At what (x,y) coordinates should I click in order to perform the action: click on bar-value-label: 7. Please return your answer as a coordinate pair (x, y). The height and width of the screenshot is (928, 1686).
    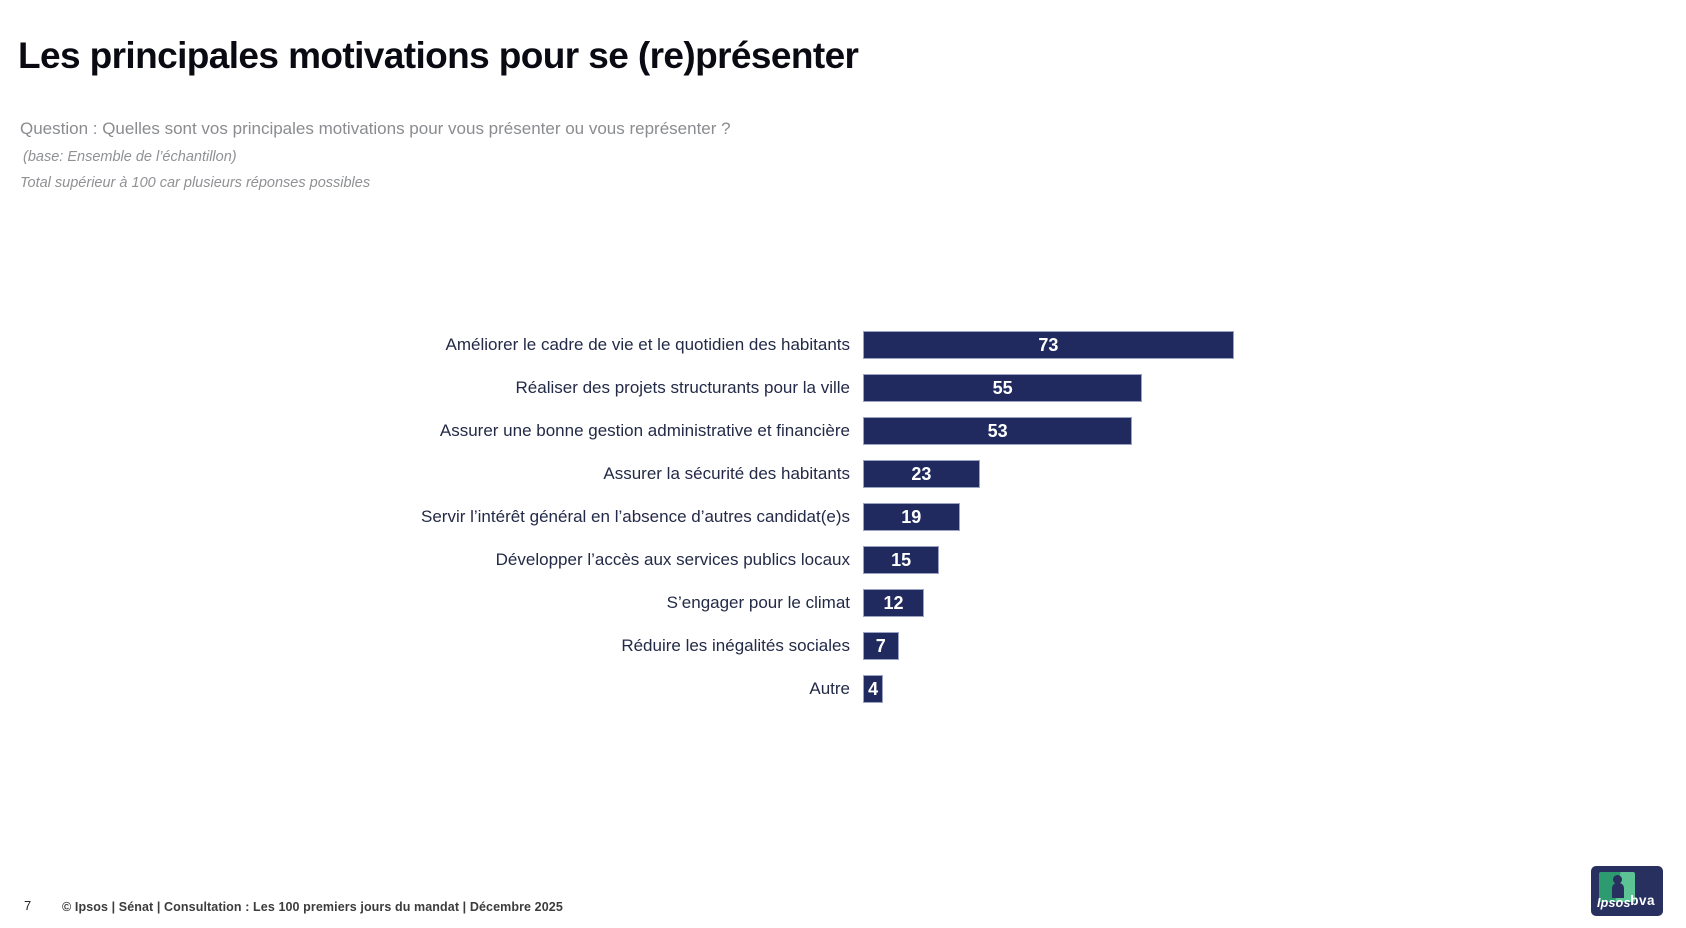
    Looking at the image, I should click on (880, 645).